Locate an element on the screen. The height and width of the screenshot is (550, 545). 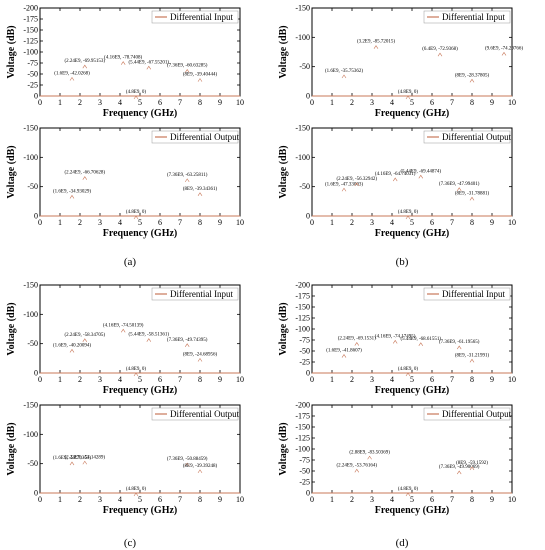
y-tick-label: -100 is located at coordinates (30, 157).